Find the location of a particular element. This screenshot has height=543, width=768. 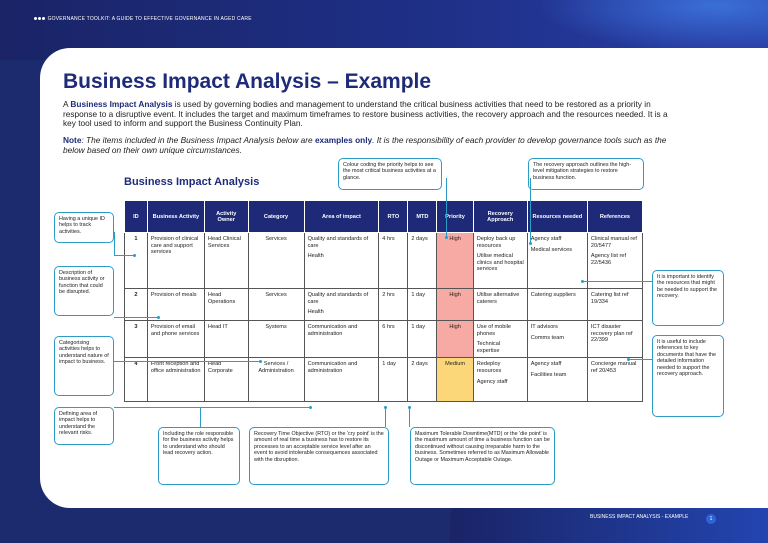

cell-recovery: Utilise alternative caterers is located at coordinates (500, 304).